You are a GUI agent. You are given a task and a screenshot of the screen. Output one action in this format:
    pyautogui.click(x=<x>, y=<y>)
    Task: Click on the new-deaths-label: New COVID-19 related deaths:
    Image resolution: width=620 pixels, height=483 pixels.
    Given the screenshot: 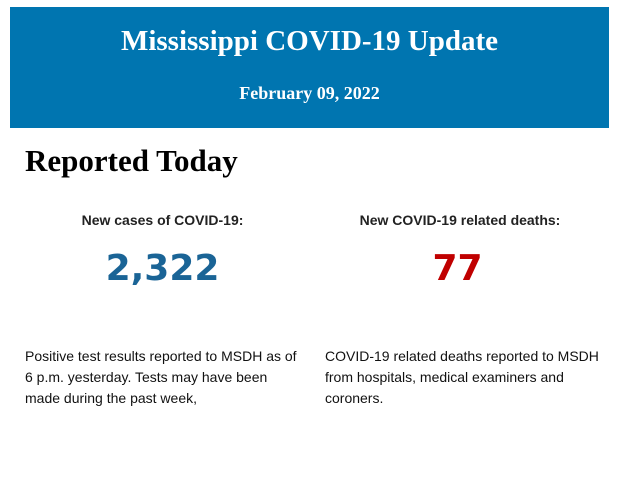 What is the action you would take?
    pyautogui.click(x=460, y=220)
    